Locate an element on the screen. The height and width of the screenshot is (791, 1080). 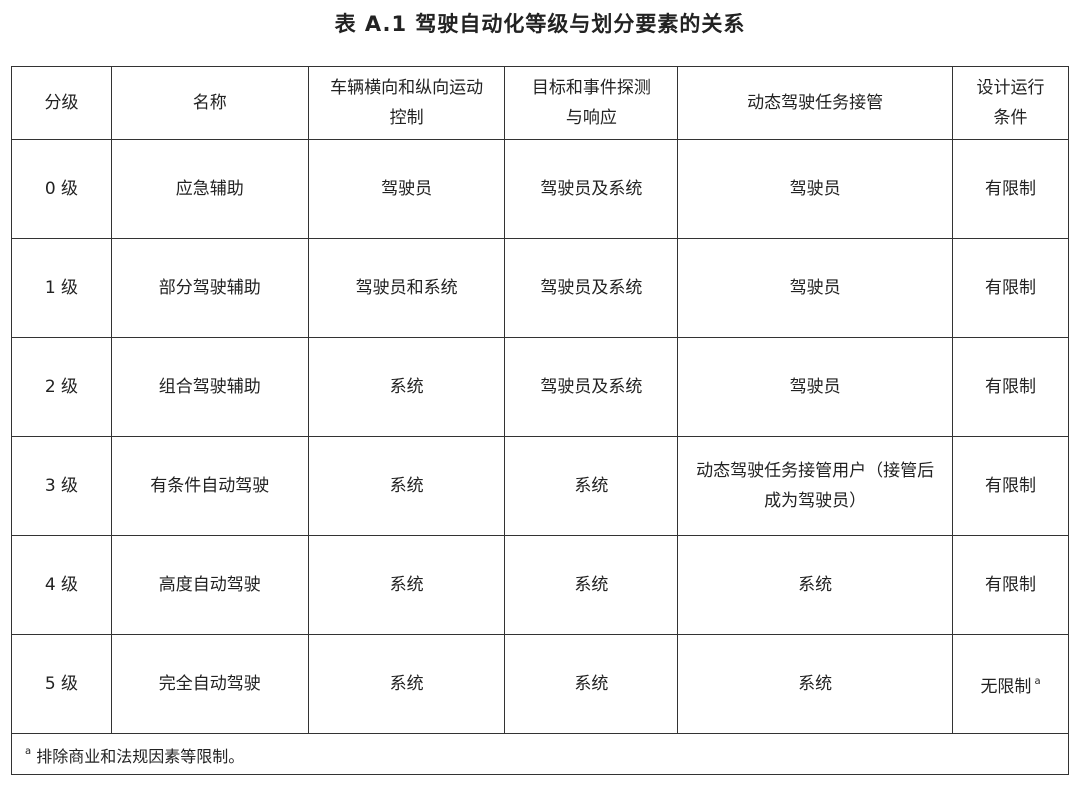
cell-text: 高度自动驾驶 is located at coordinates (209, 585).